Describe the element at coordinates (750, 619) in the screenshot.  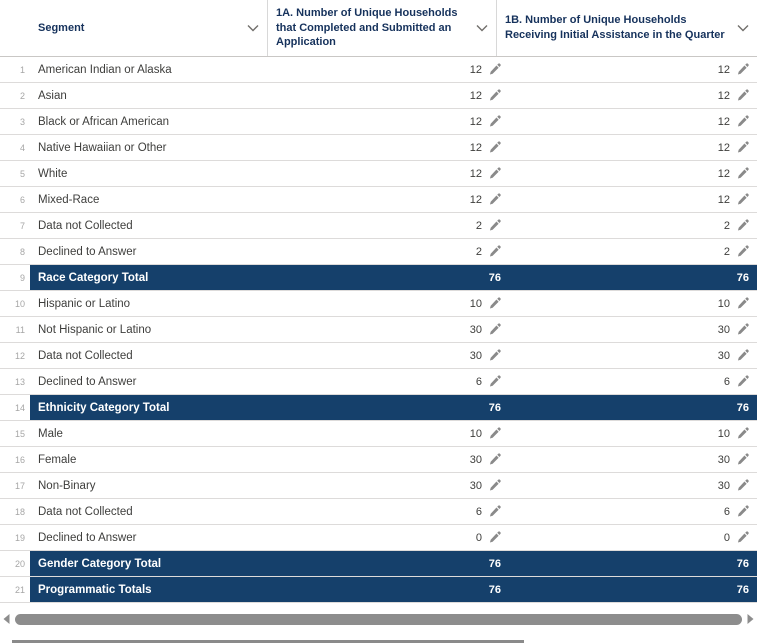
I see `scroll-right-arrow-icon` at that location.